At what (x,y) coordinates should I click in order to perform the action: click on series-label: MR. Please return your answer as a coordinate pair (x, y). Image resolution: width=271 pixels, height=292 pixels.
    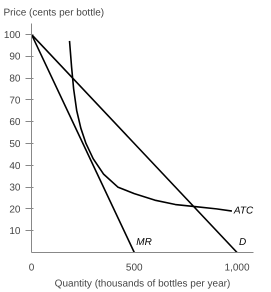
    Looking at the image, I should click on (144, 242).